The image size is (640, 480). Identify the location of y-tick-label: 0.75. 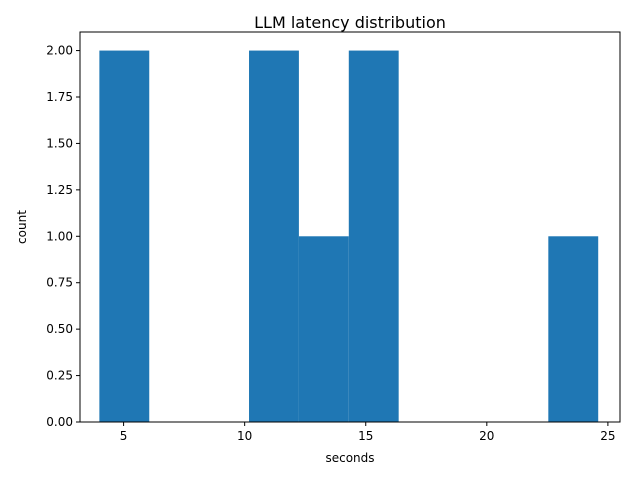
(59, 283).